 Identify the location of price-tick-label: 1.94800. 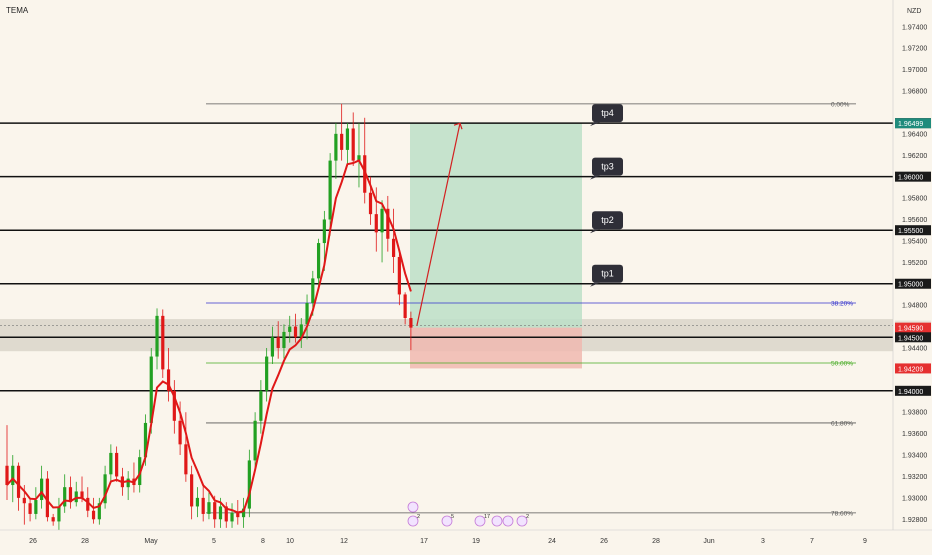
(914, 306).